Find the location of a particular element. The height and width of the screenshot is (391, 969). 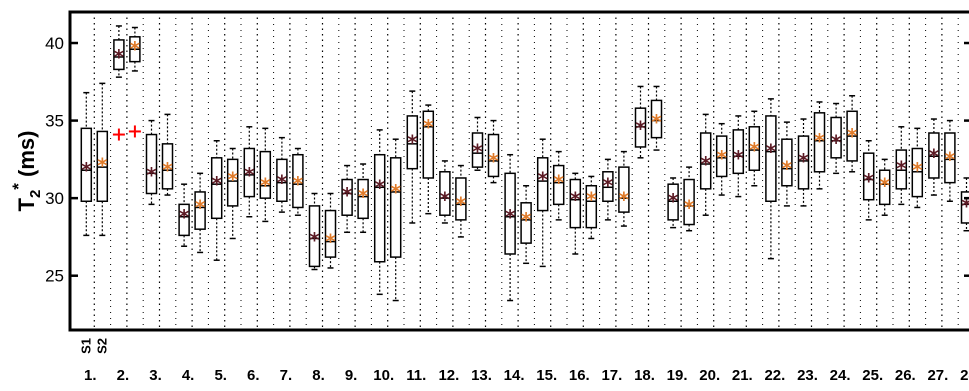

box-s1-27: * is located at coordinates (934, 157).